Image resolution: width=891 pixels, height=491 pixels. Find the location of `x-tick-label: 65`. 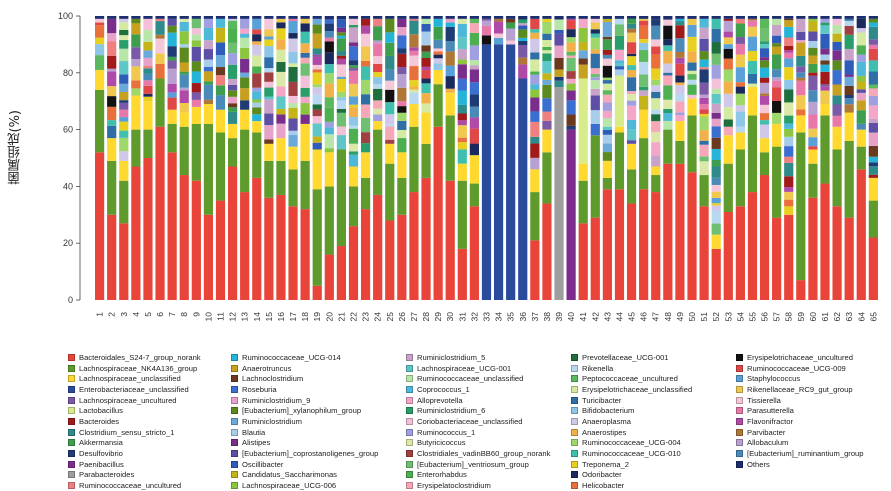

x-tick-label: 65 is located at coordinates (873, 317).